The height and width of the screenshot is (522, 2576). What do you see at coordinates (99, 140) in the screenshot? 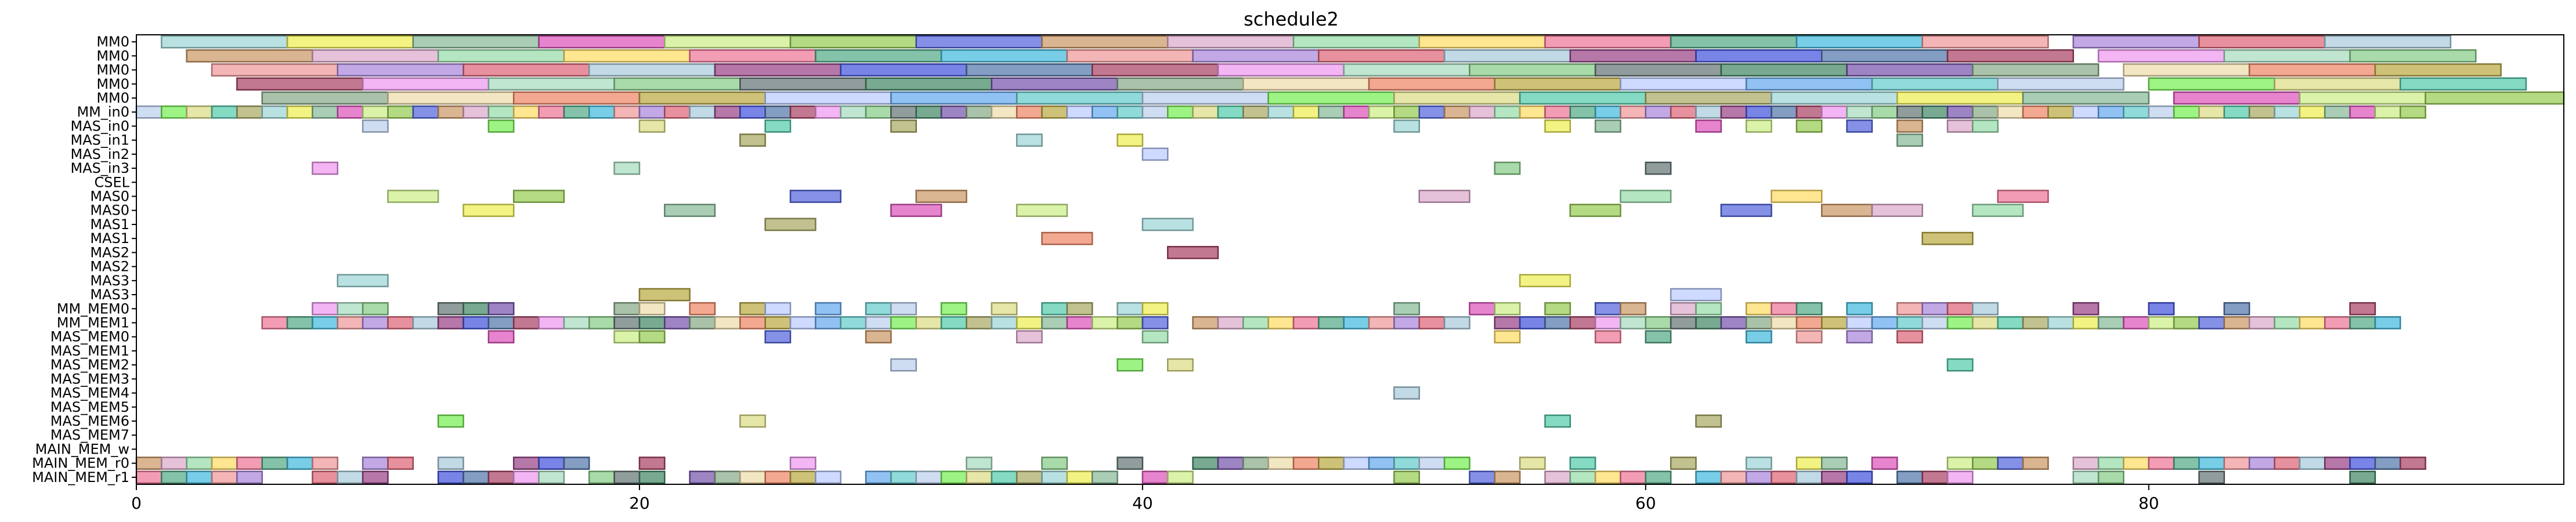
I see `row-label: MAS_in1` at bounding box center [99, 140].